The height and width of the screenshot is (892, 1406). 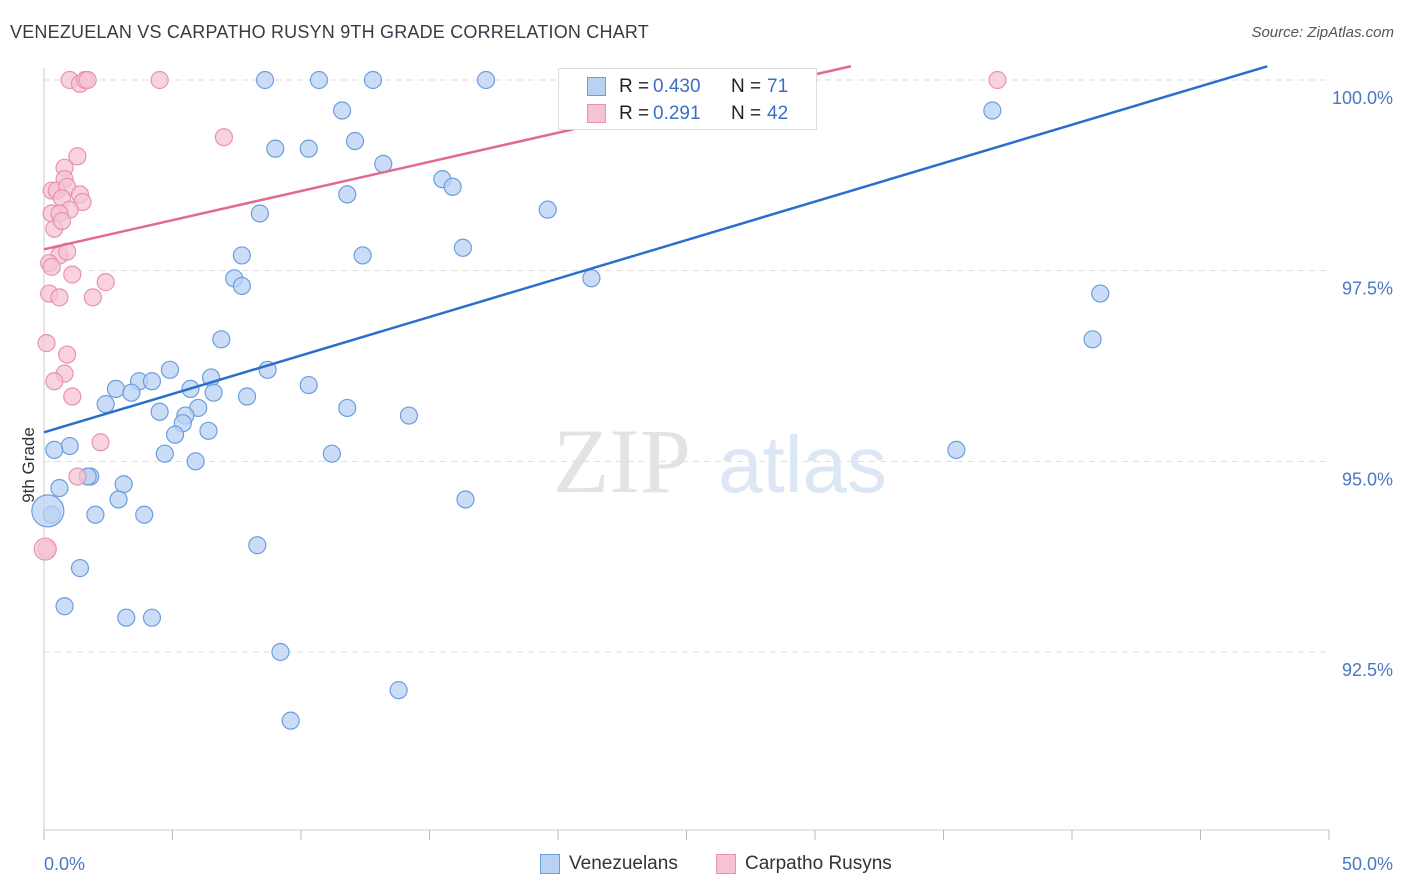 I want to click on y-tick-label: 92.5%, so click(x=1367, y=670).